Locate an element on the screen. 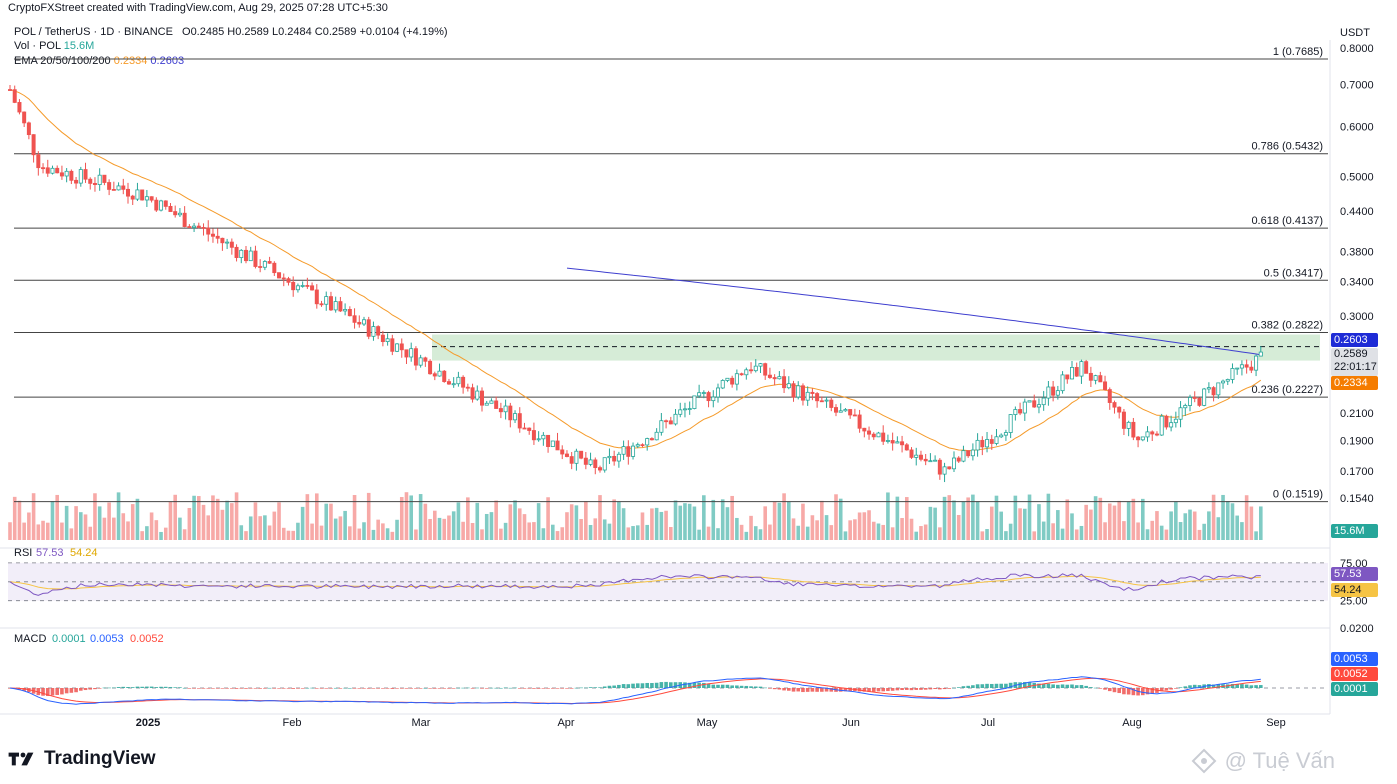  tradingview-brand: TradingView is located at coordinates (82, 759).